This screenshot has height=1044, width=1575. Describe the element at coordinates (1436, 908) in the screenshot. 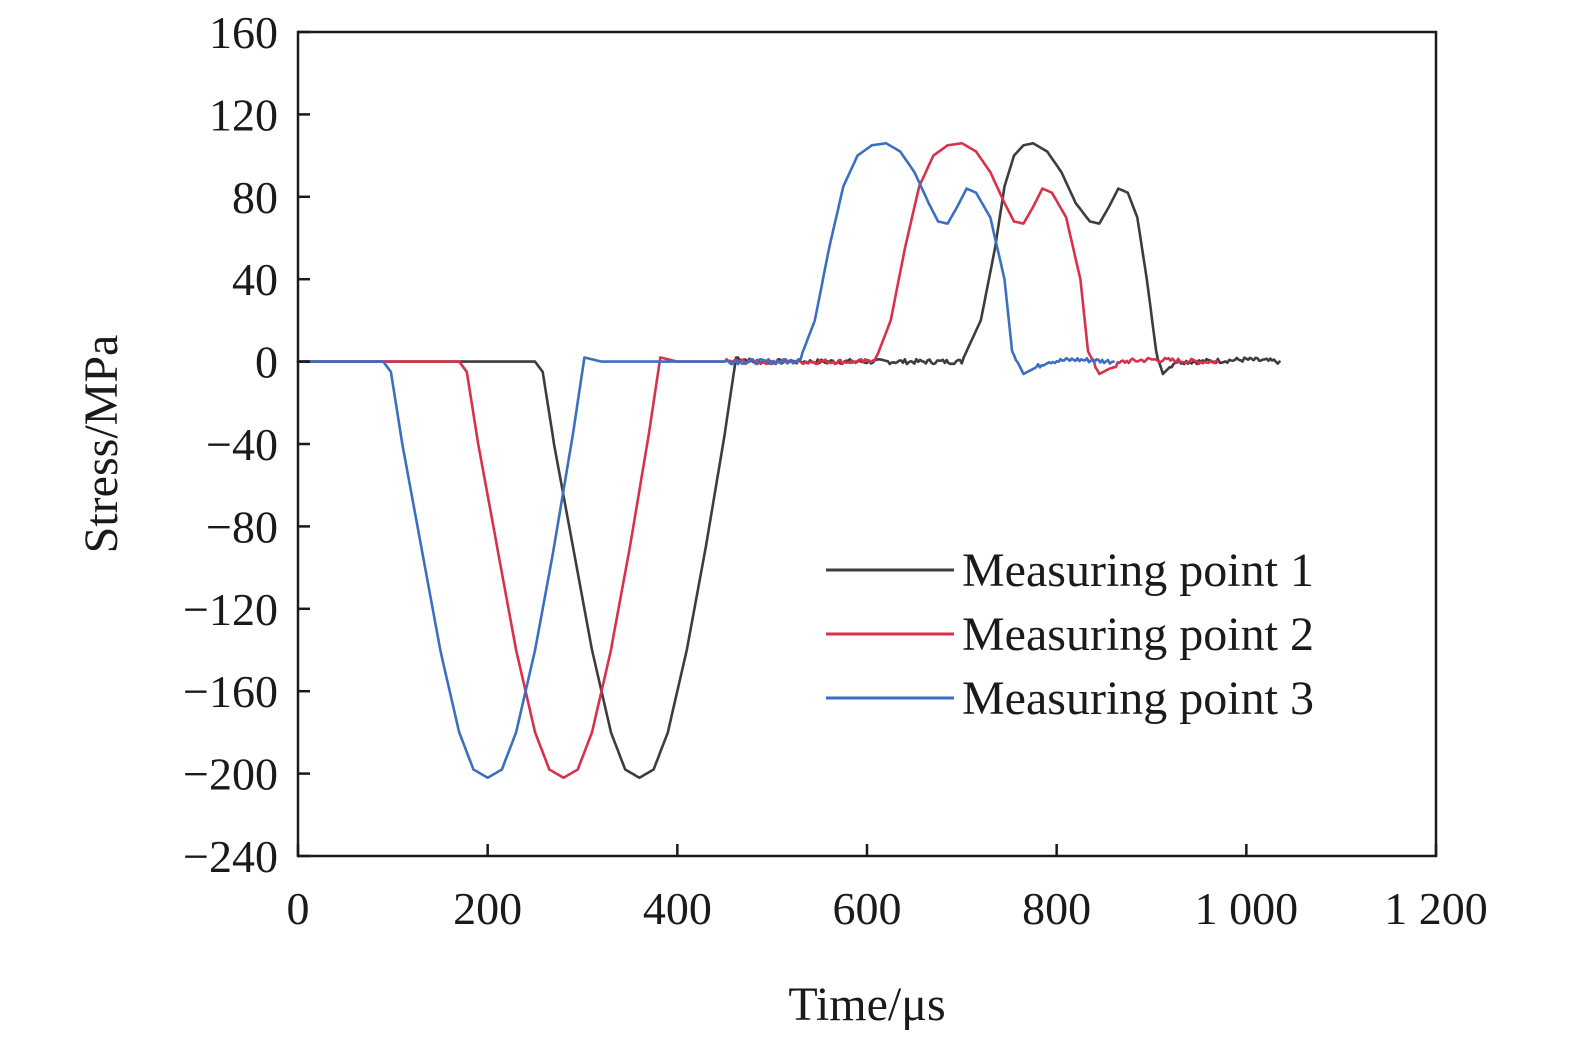

I see `x-tick-label: 1 200` at that location.